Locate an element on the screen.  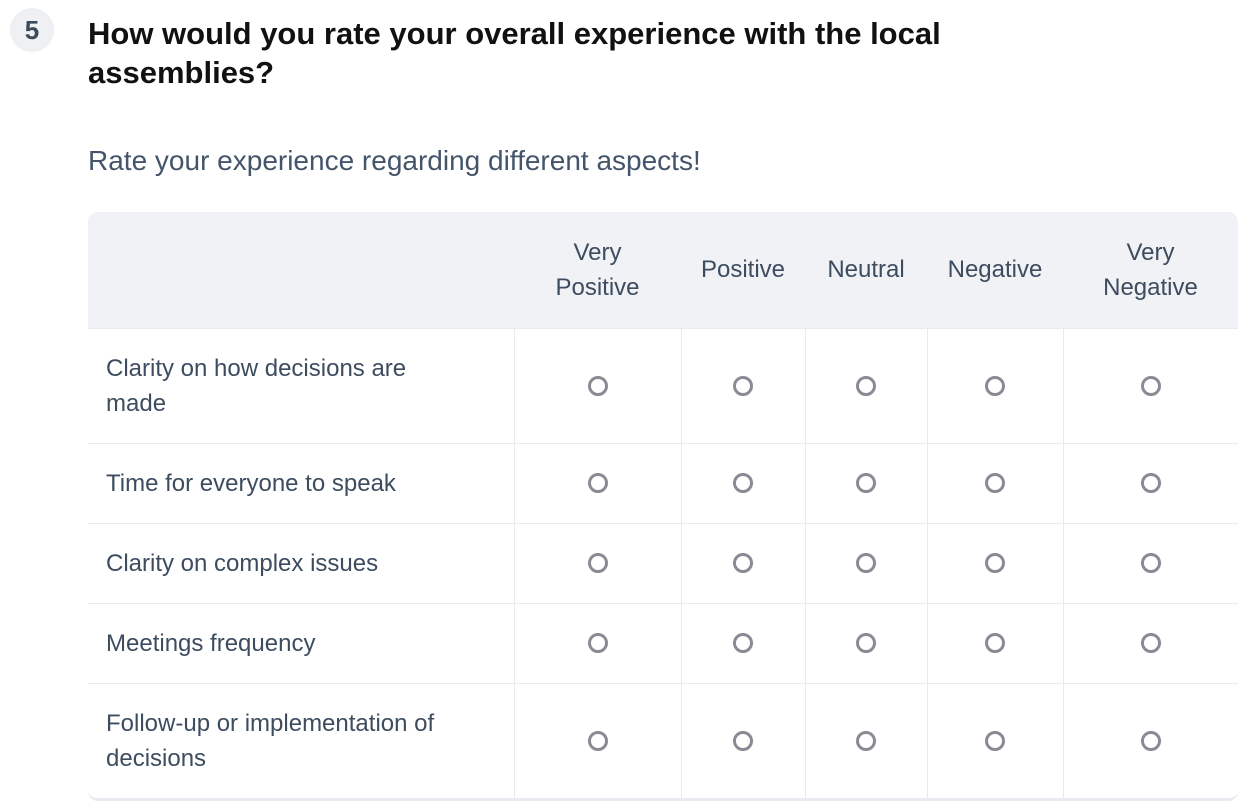
column-header-label: Very Negative is located at coordinates (1150, 269).